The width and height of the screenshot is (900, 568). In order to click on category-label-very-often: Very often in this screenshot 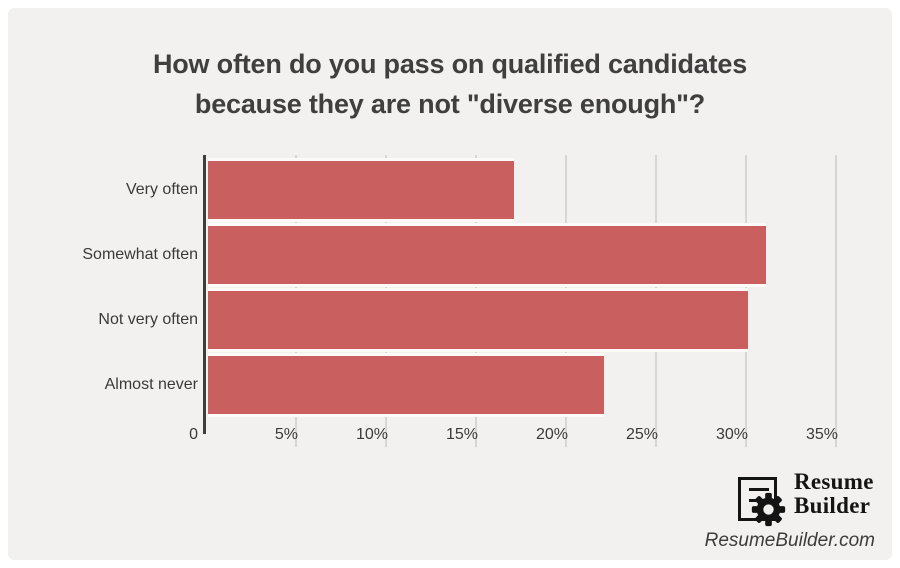, I will do `click(161, 189)`.